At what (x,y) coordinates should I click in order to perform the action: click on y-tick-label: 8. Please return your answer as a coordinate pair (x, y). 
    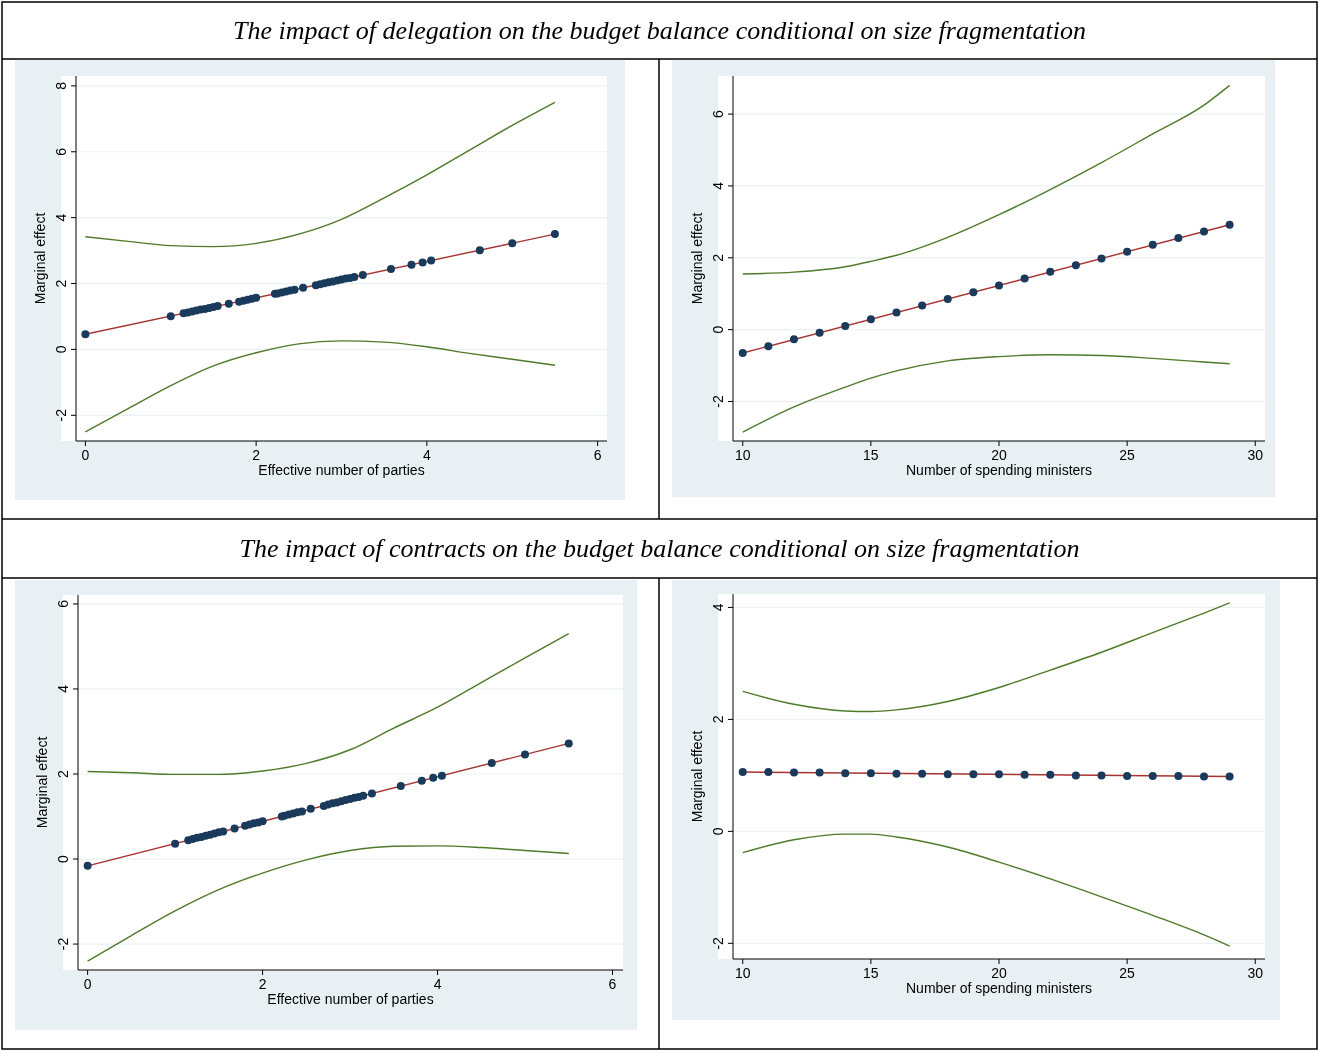
    Looking at the image, I should click on (61, 85).